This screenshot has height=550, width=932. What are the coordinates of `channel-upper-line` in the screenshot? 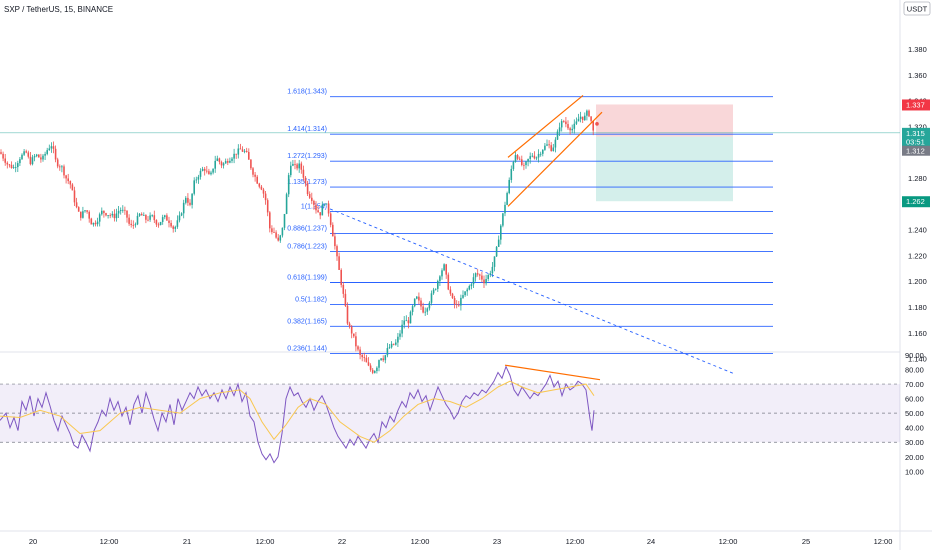 It's located at (545, 126).